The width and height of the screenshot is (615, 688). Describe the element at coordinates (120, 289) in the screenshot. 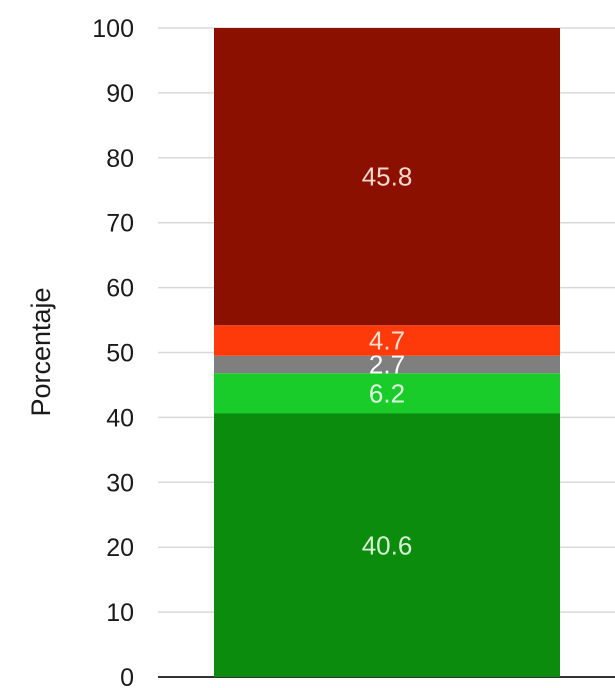

I see `y-tick-label: 60` at that location.